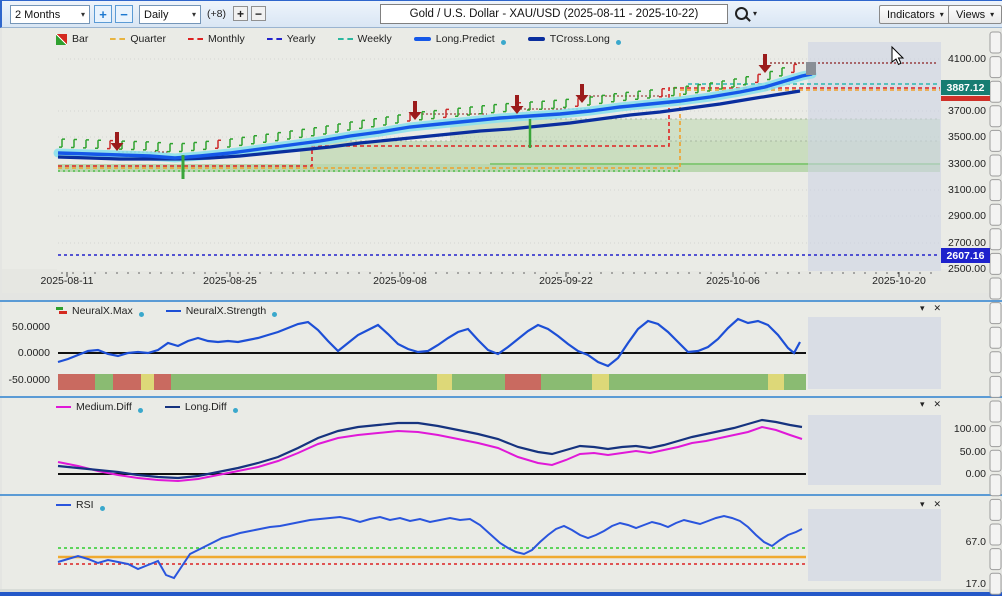  I want to click on axis-tick-label: 3700.00, so click(967, 111).